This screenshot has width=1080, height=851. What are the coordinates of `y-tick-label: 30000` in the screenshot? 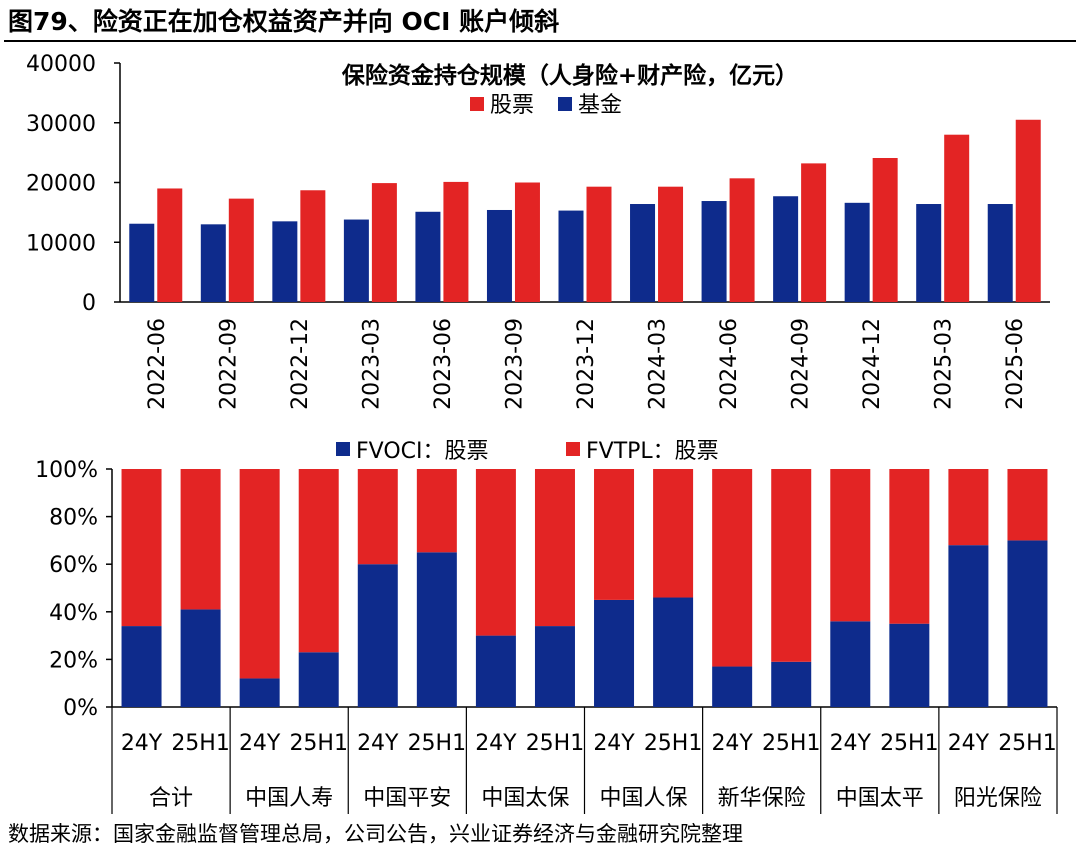 It's located at (61, 124).